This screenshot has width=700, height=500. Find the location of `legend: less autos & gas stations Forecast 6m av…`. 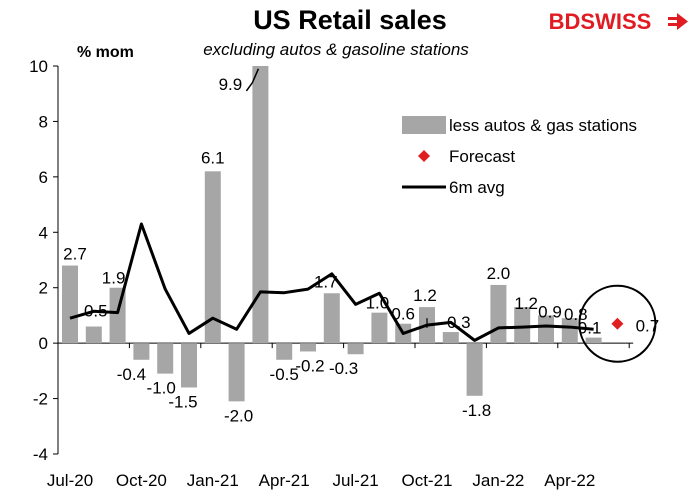

legend: less autos & gas stations Forecast 6m av… is located at coordinates (519, 156).